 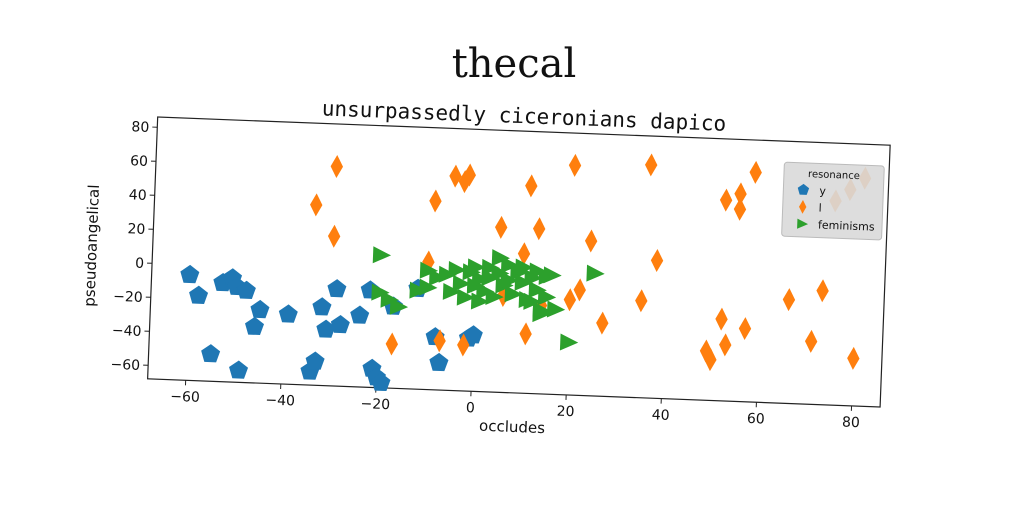 What do you see at coordinates (810, 207) in the screenshot?
I see `legend-item: l` at bounding box center [810, 207].